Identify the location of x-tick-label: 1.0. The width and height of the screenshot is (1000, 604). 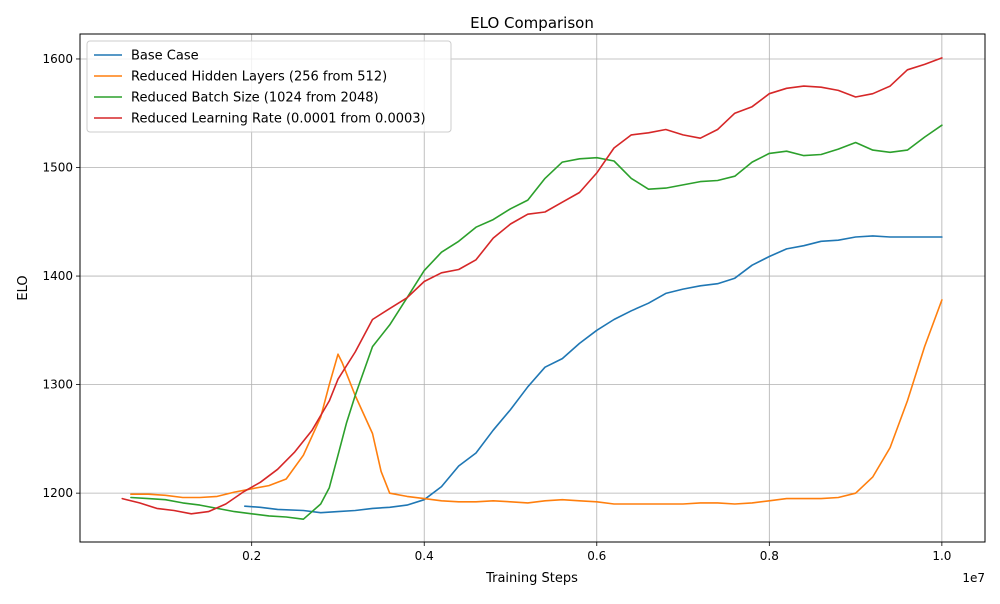
(941, 556).